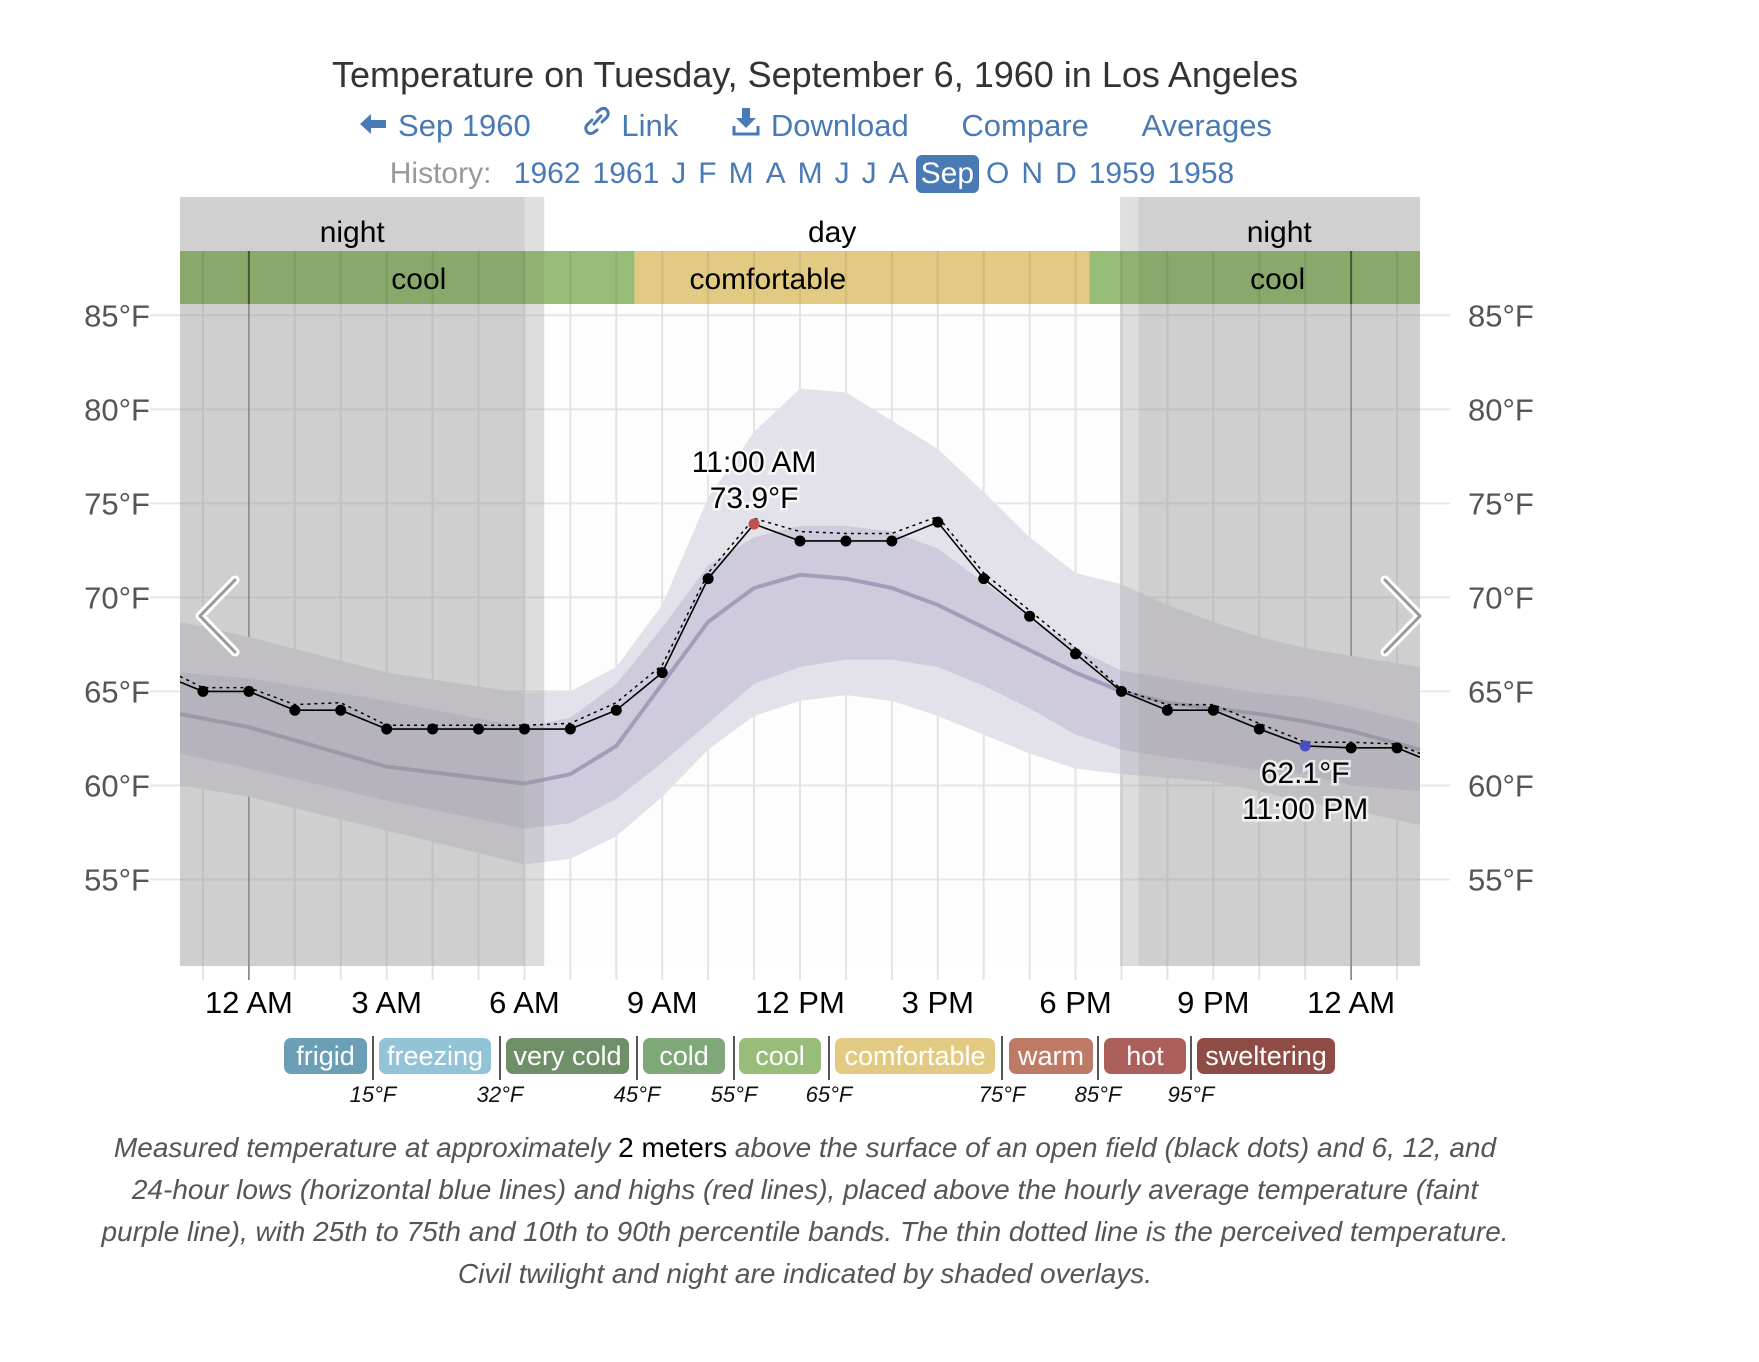  Describe the element at coordinates (217, 616) in the screenshot. I see `chevron-left-icon` at that location.